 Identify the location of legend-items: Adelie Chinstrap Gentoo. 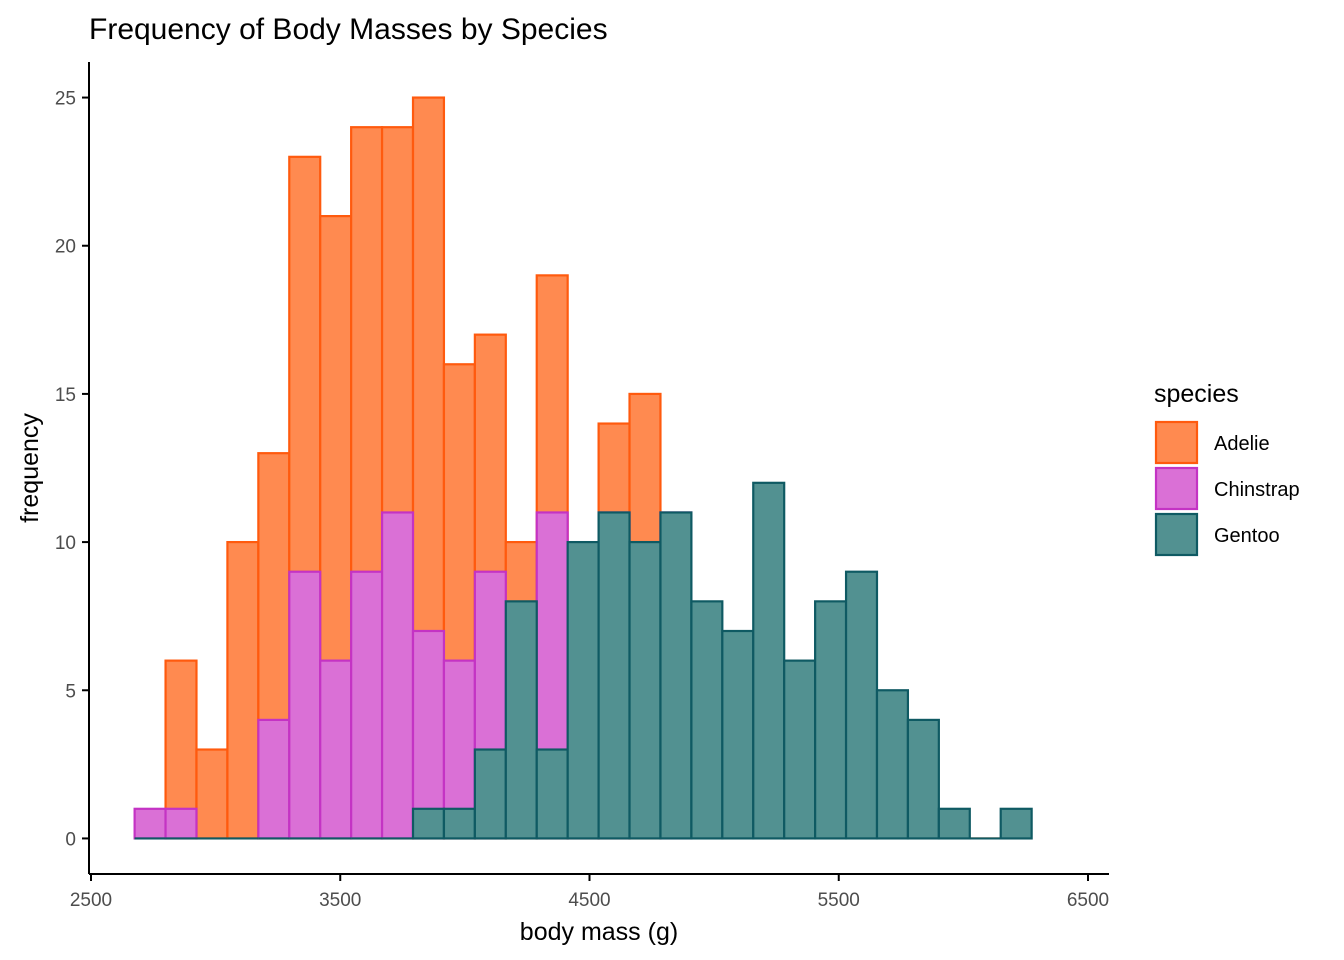
(1227, 488).